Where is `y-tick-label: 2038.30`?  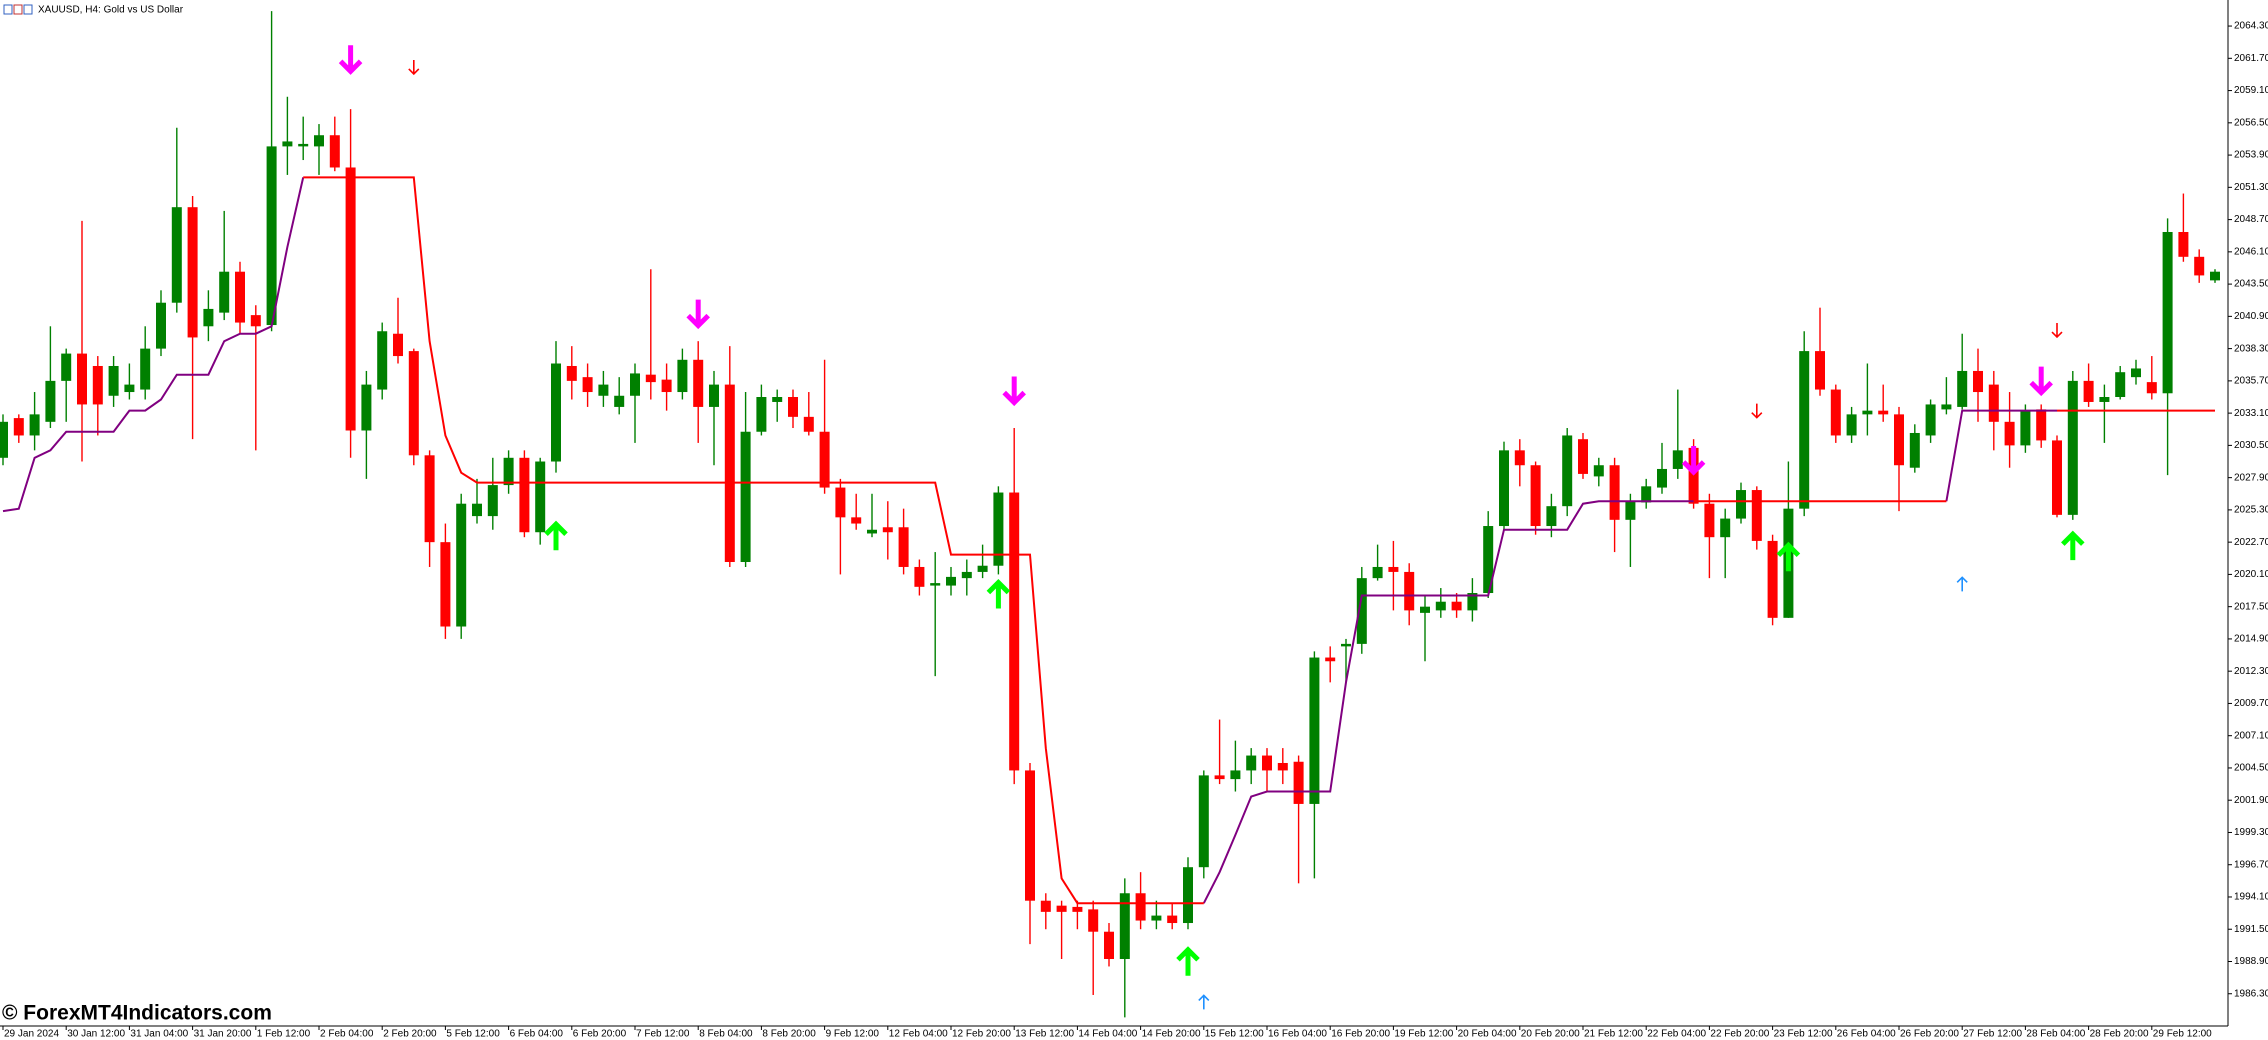 y-tick-label: 2038.30 is located at coordinates (2251, 348).